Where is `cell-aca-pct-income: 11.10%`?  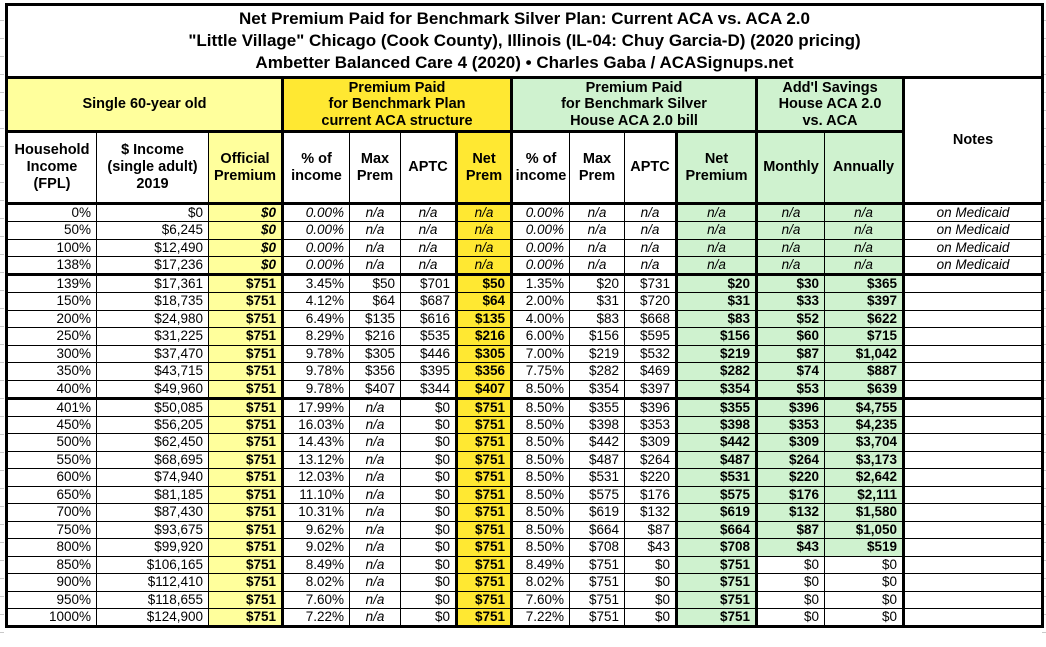
cell-aca-pct-income: 11.10% is located at coordinates (315, 494).